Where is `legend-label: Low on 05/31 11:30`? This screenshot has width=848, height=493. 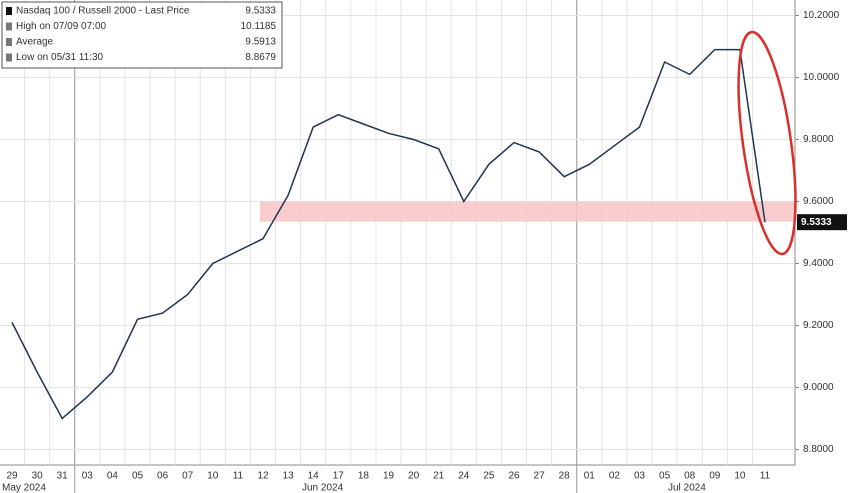 legend-label: Low on 05/31 11:30 is located at coordinates (60, 57).